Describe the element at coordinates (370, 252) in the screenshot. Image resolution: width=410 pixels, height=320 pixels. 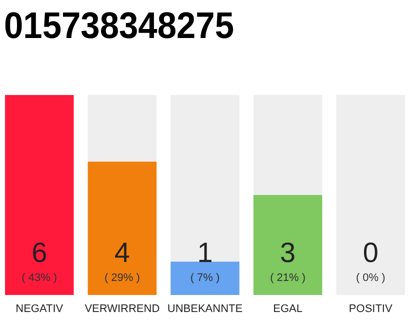
I see `data-label: 0` at that location.